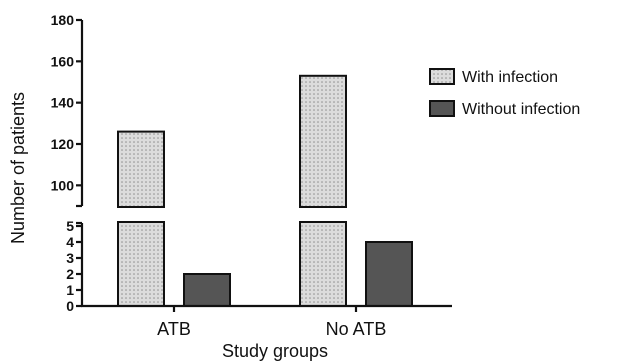 The height and width of the screenshot is (361, 624). What do you see at coordinates (271, 322) in the screenshot?
I see `category-labels-group: ATB No ATB` at bounding box center [271, 322].